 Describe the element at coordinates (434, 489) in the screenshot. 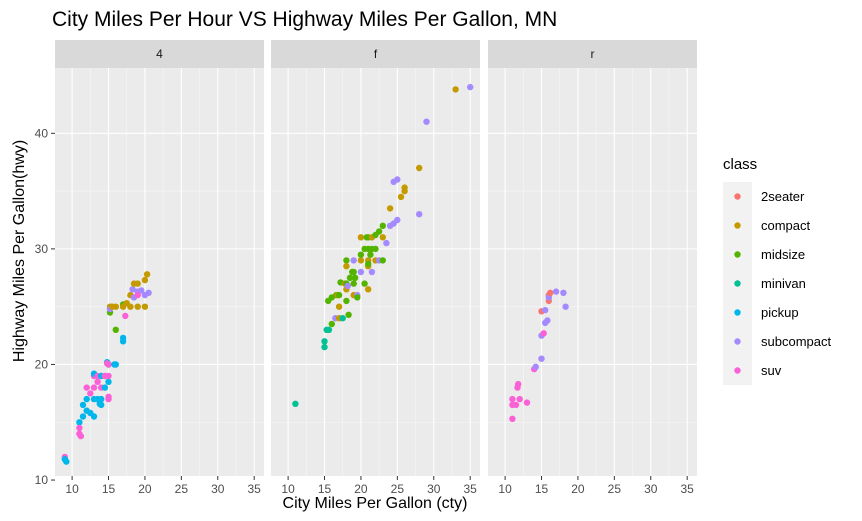

I see `x-tick-label: 30` at that location.